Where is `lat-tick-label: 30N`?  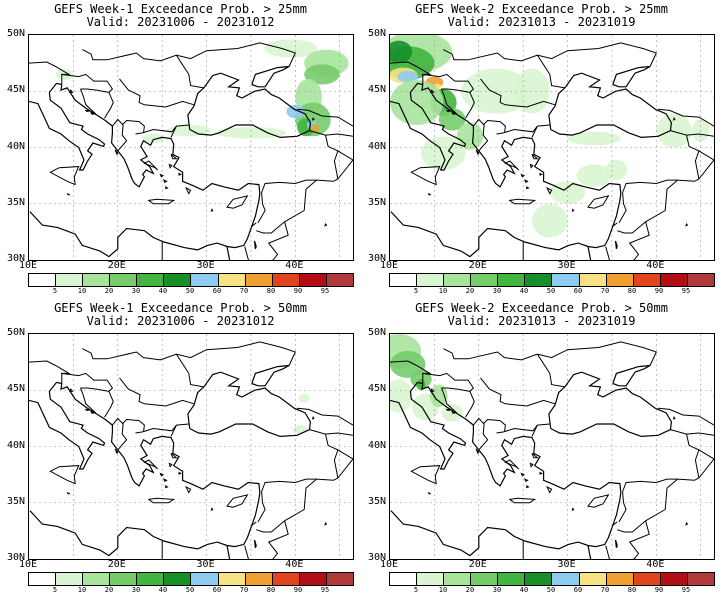
lat-tick-label: 30N is located at coordinates (376, 557).